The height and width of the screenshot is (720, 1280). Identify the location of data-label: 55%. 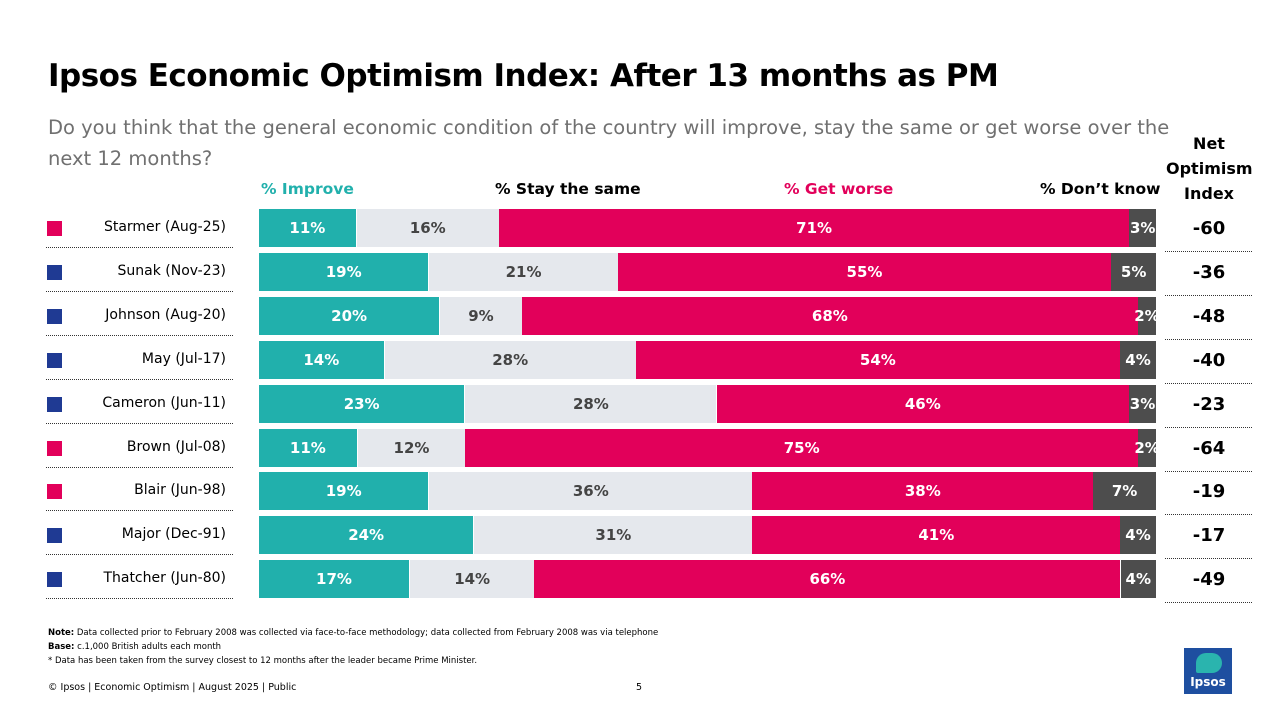
(864, 271).